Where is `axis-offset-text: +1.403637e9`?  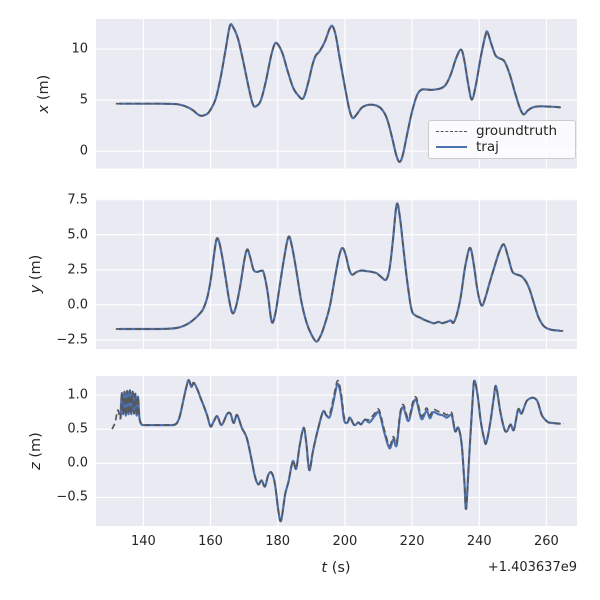 axis-offset-text: +1.403637e9 is located at coordinates (532, 567).